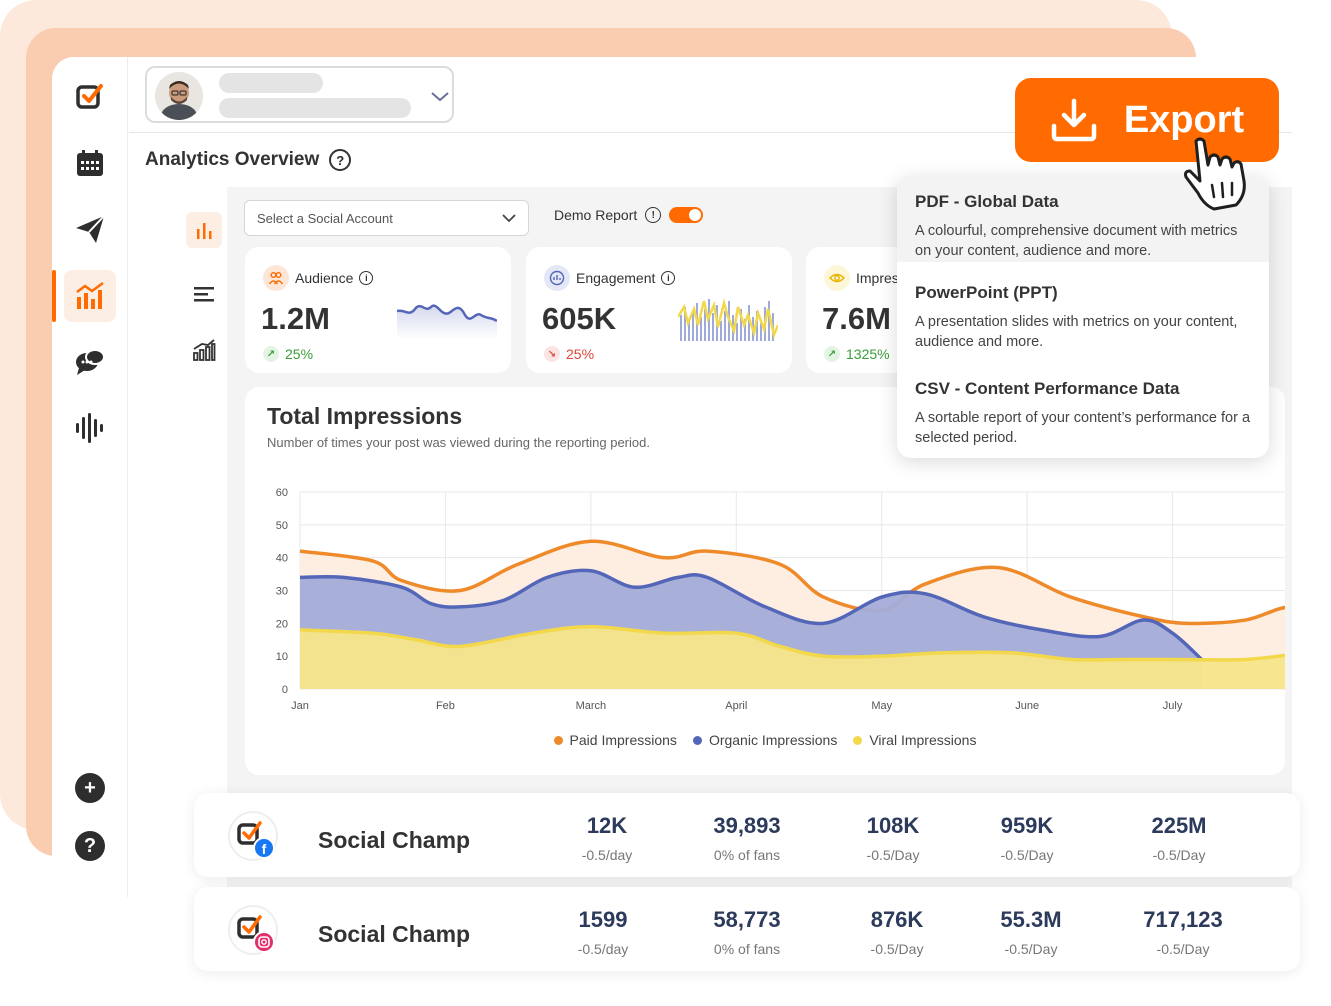 Image resolution: width=1331 pixels, height=1006 pixels. Describe the element at coordinates (282, 592) in the screenshot. I see `y-tick-label: 30` at that location.